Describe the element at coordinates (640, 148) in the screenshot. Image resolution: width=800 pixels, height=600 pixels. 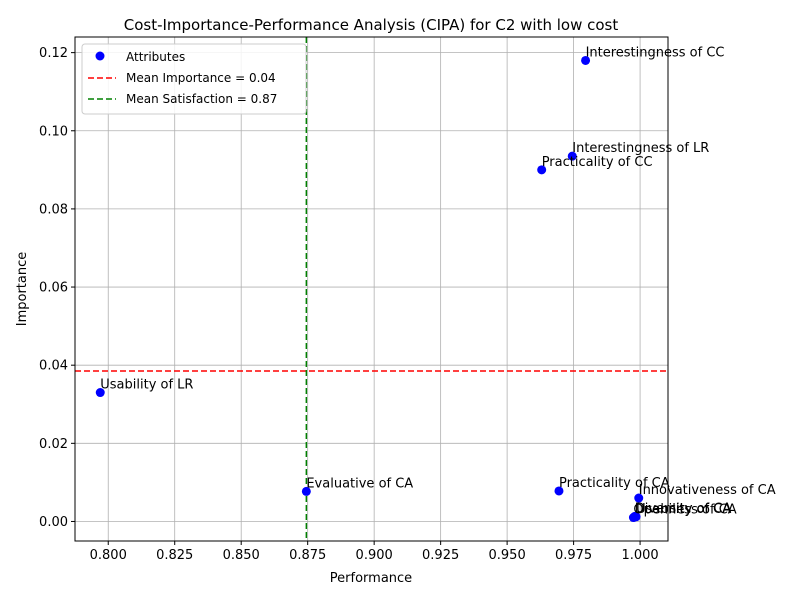
I see `point-label: Interestingness of LR` at that location.